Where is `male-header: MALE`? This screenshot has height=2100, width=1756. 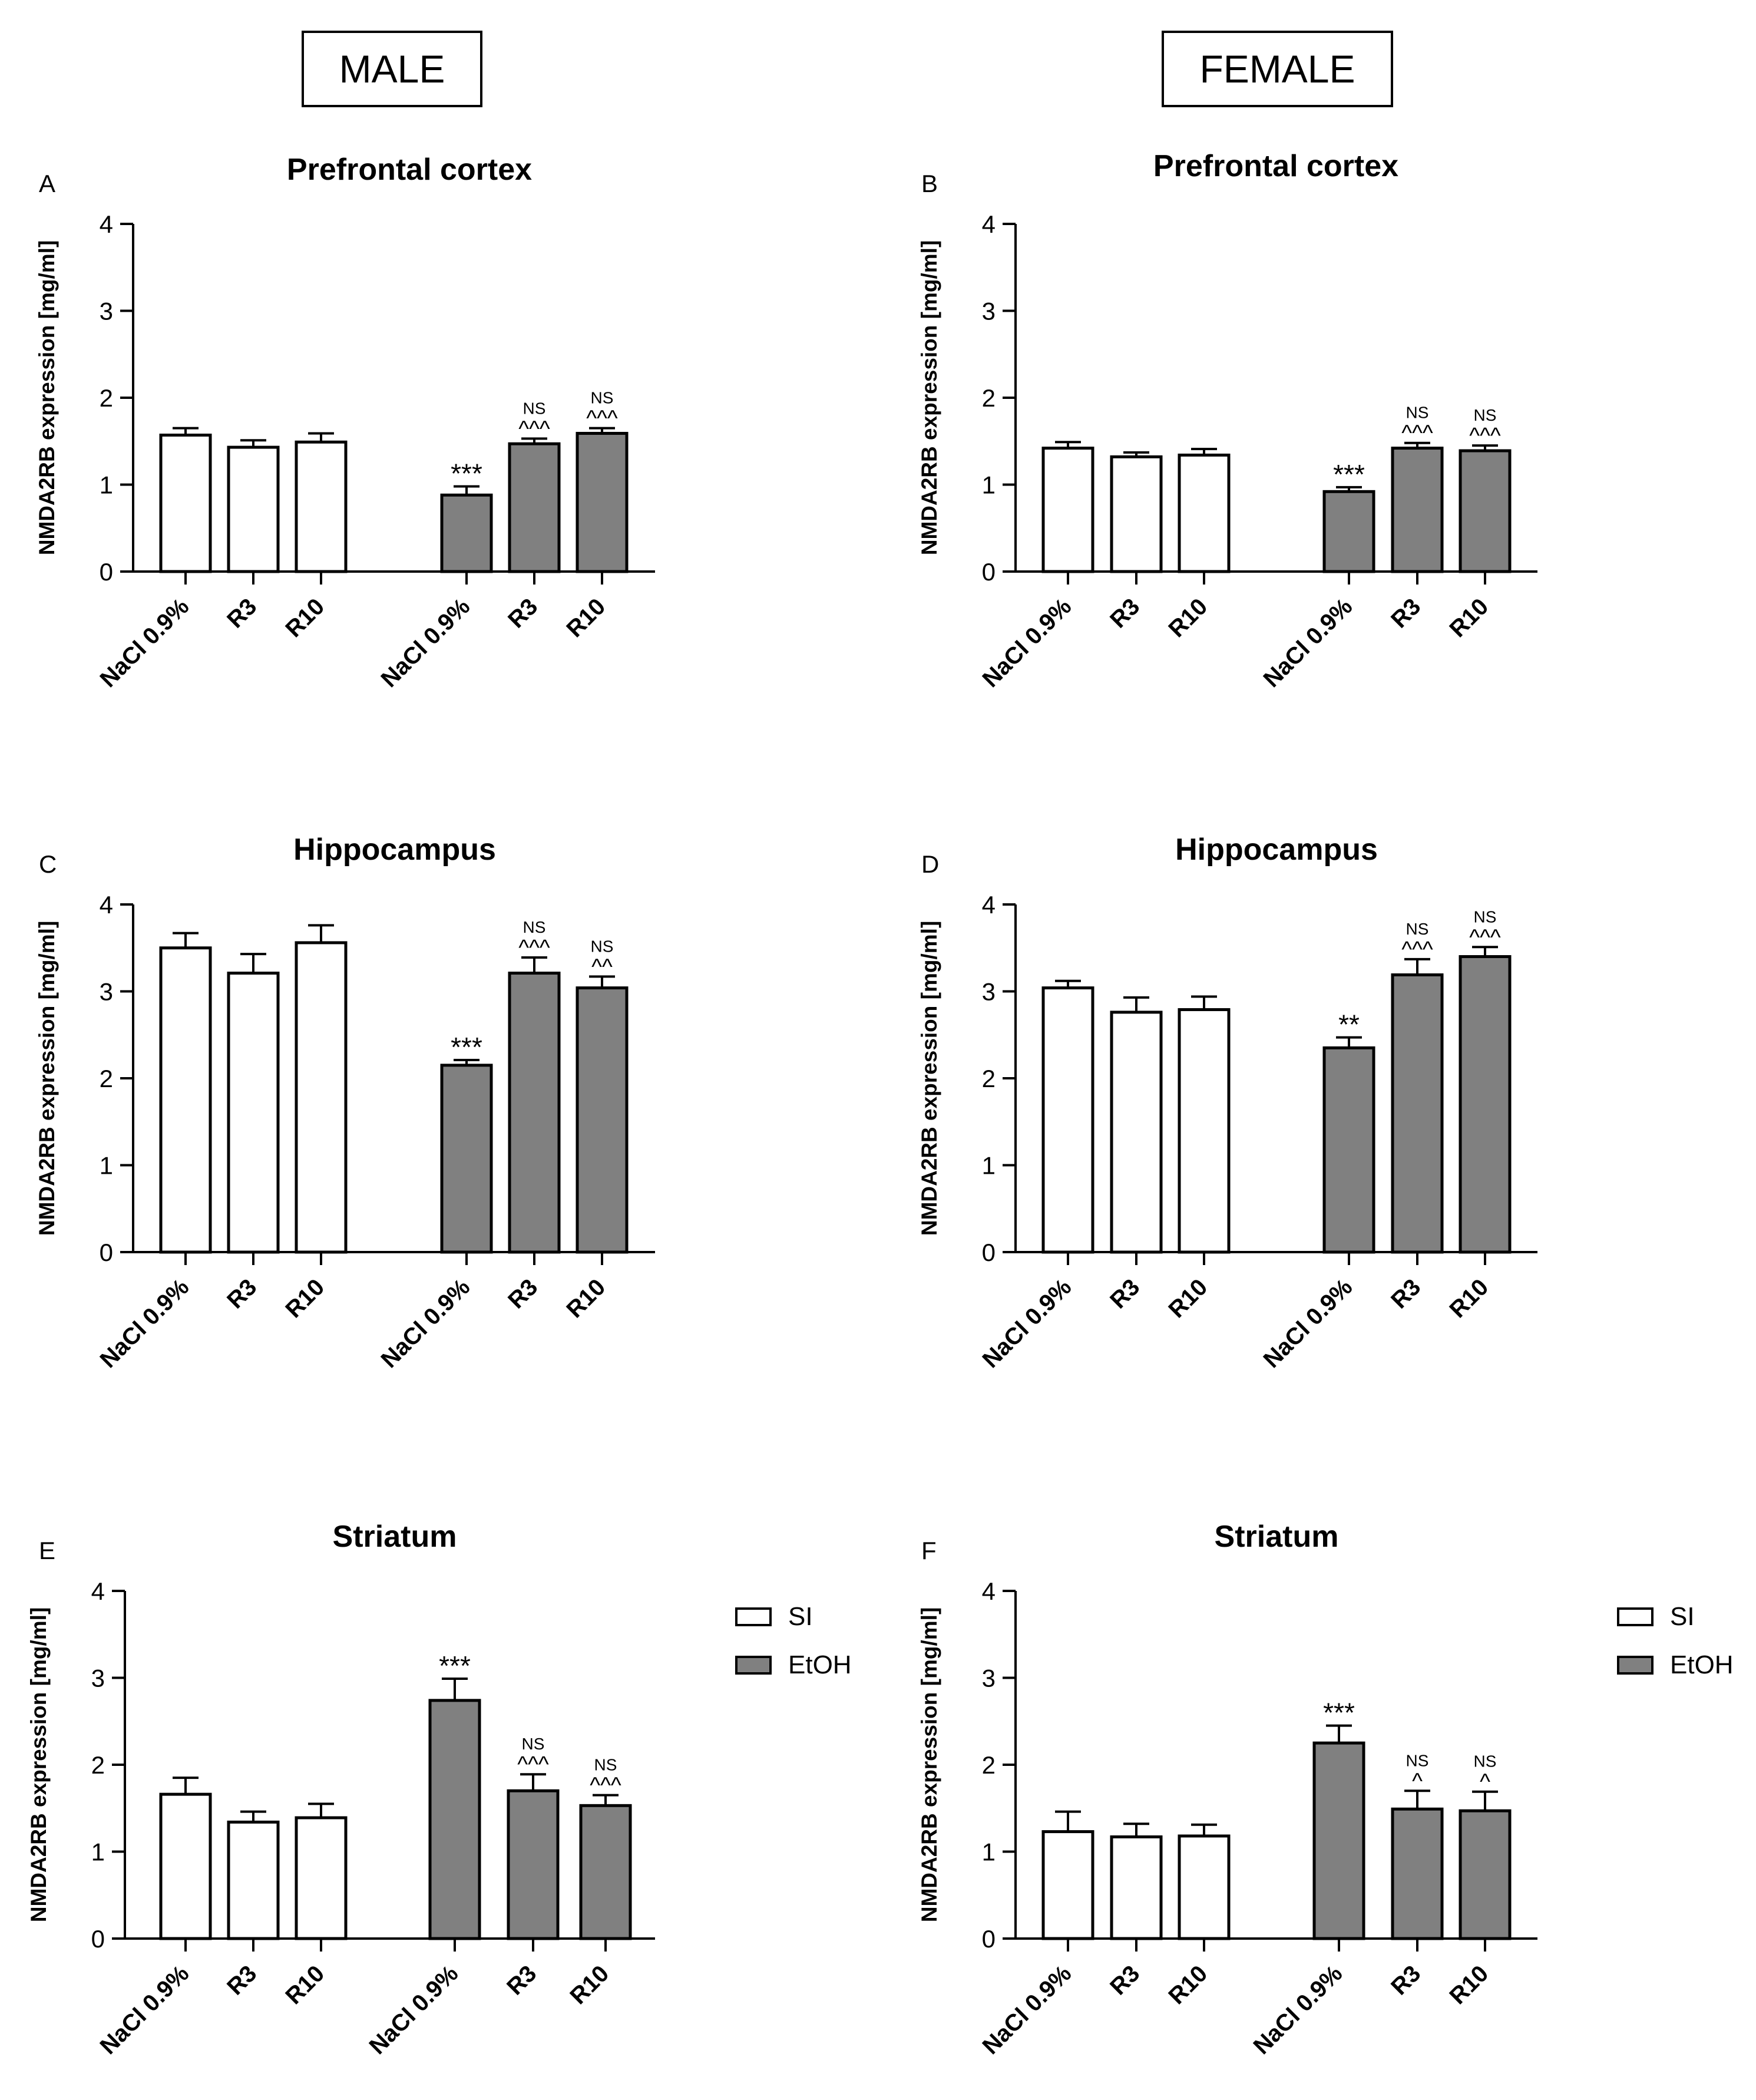 male-header: MALE is located at coordinates (392, 69).